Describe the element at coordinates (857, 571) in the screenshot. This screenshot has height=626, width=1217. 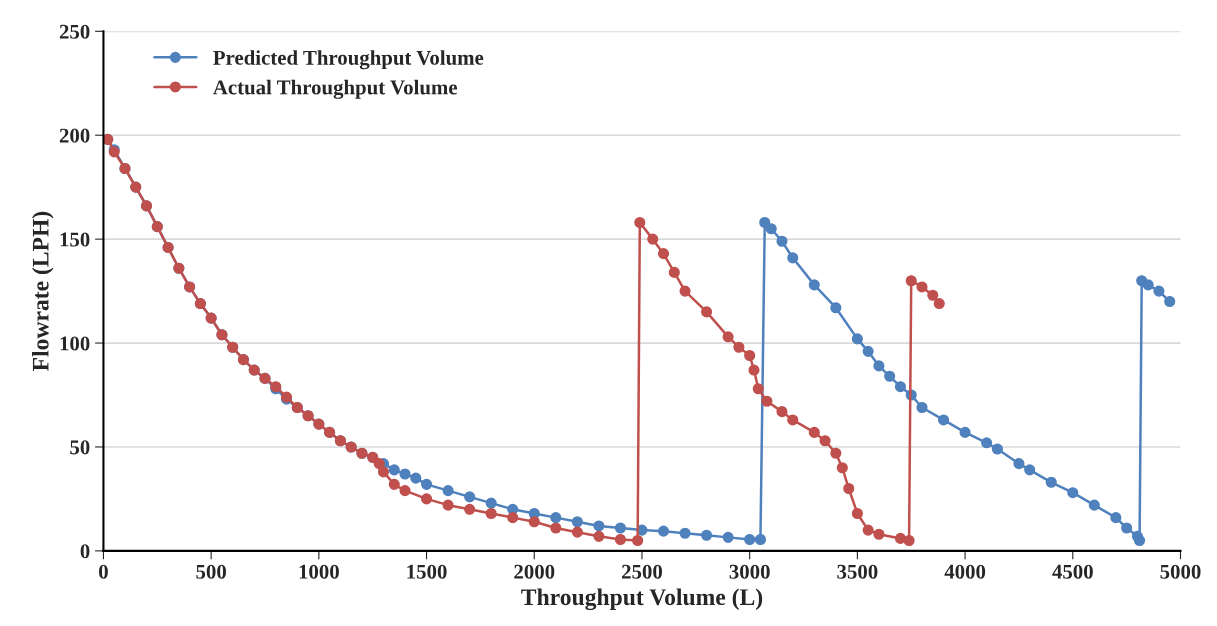
I see `x-tick-label: 3500` at that location.